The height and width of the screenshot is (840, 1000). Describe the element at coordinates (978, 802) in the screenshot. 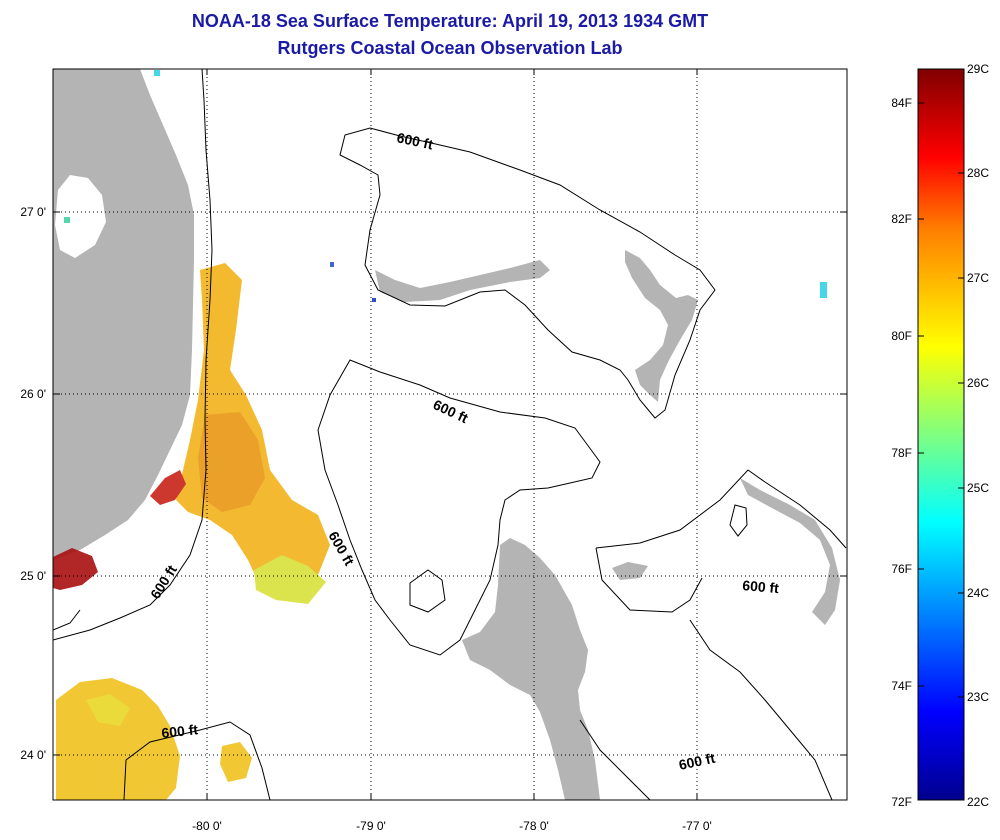

I see `colorbar-label-c: 22C` at that location.